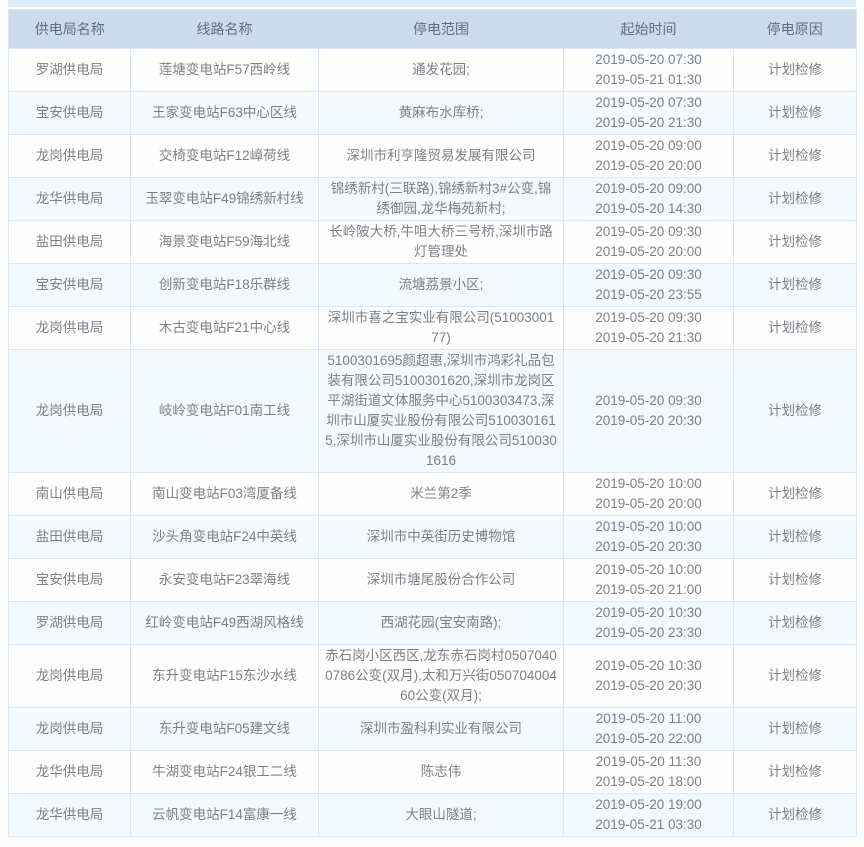  I want to click on cell-start-time: 2019-05-20 11:30 2019-05-20 18:00, so click(648, 772).